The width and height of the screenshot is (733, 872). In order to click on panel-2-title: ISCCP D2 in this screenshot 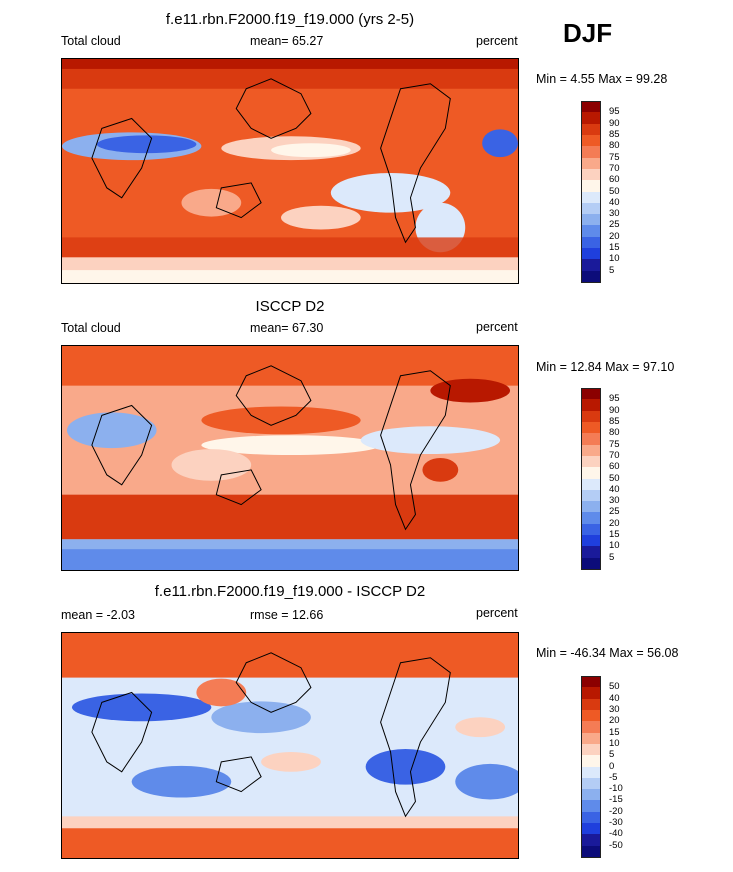, I will do `click(290, 306)`.